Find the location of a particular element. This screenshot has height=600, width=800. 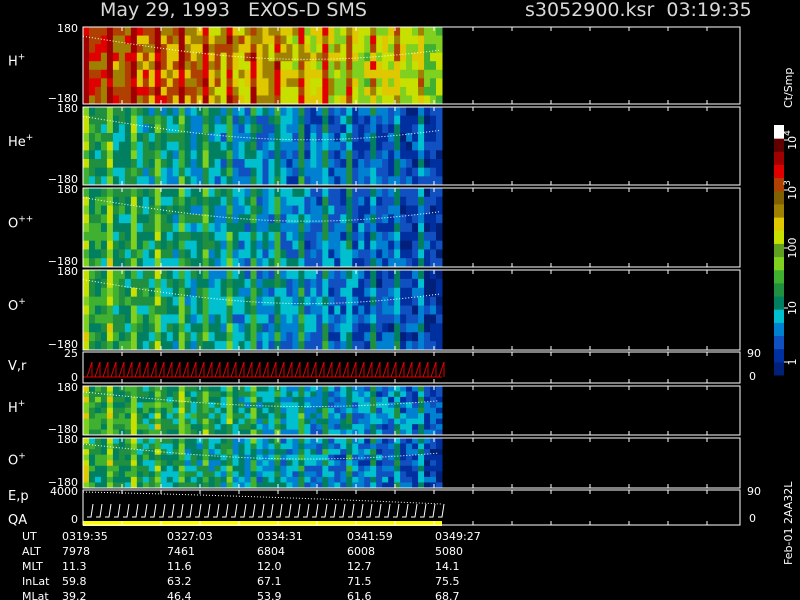

axis-bottom-label: −180 is located at coordinates (63, 429).